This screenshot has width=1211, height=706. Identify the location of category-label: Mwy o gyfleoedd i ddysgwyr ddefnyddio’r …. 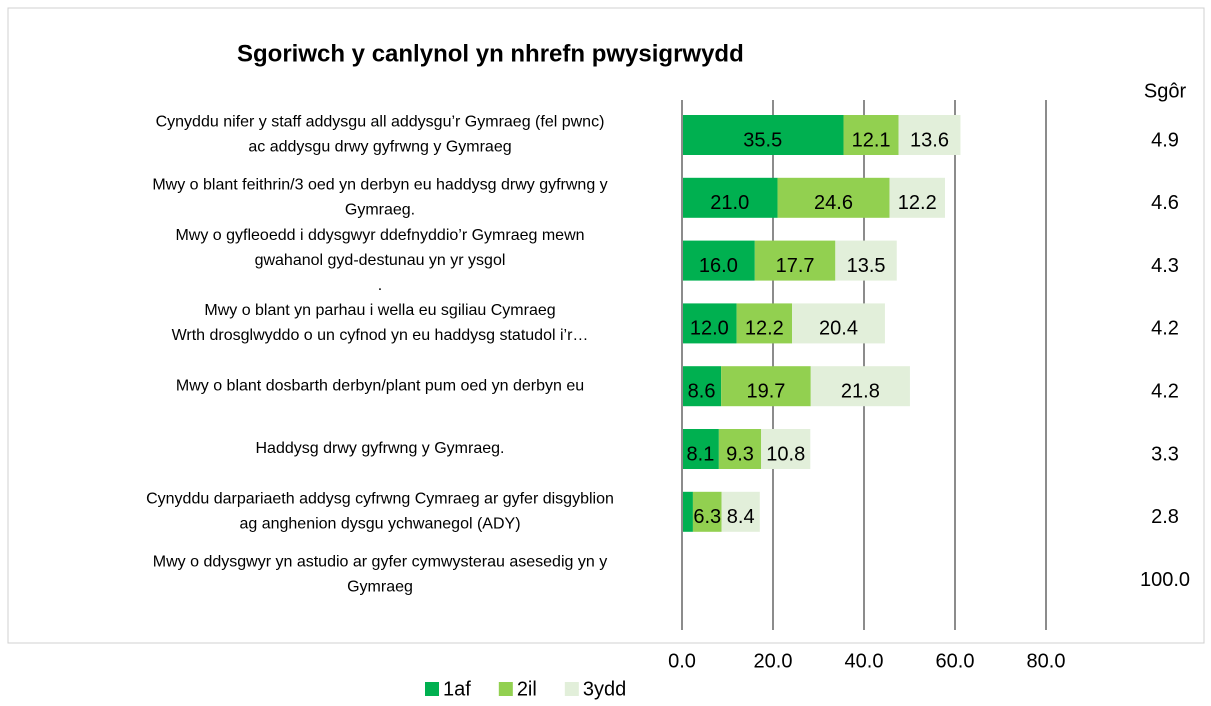
(379, 235).